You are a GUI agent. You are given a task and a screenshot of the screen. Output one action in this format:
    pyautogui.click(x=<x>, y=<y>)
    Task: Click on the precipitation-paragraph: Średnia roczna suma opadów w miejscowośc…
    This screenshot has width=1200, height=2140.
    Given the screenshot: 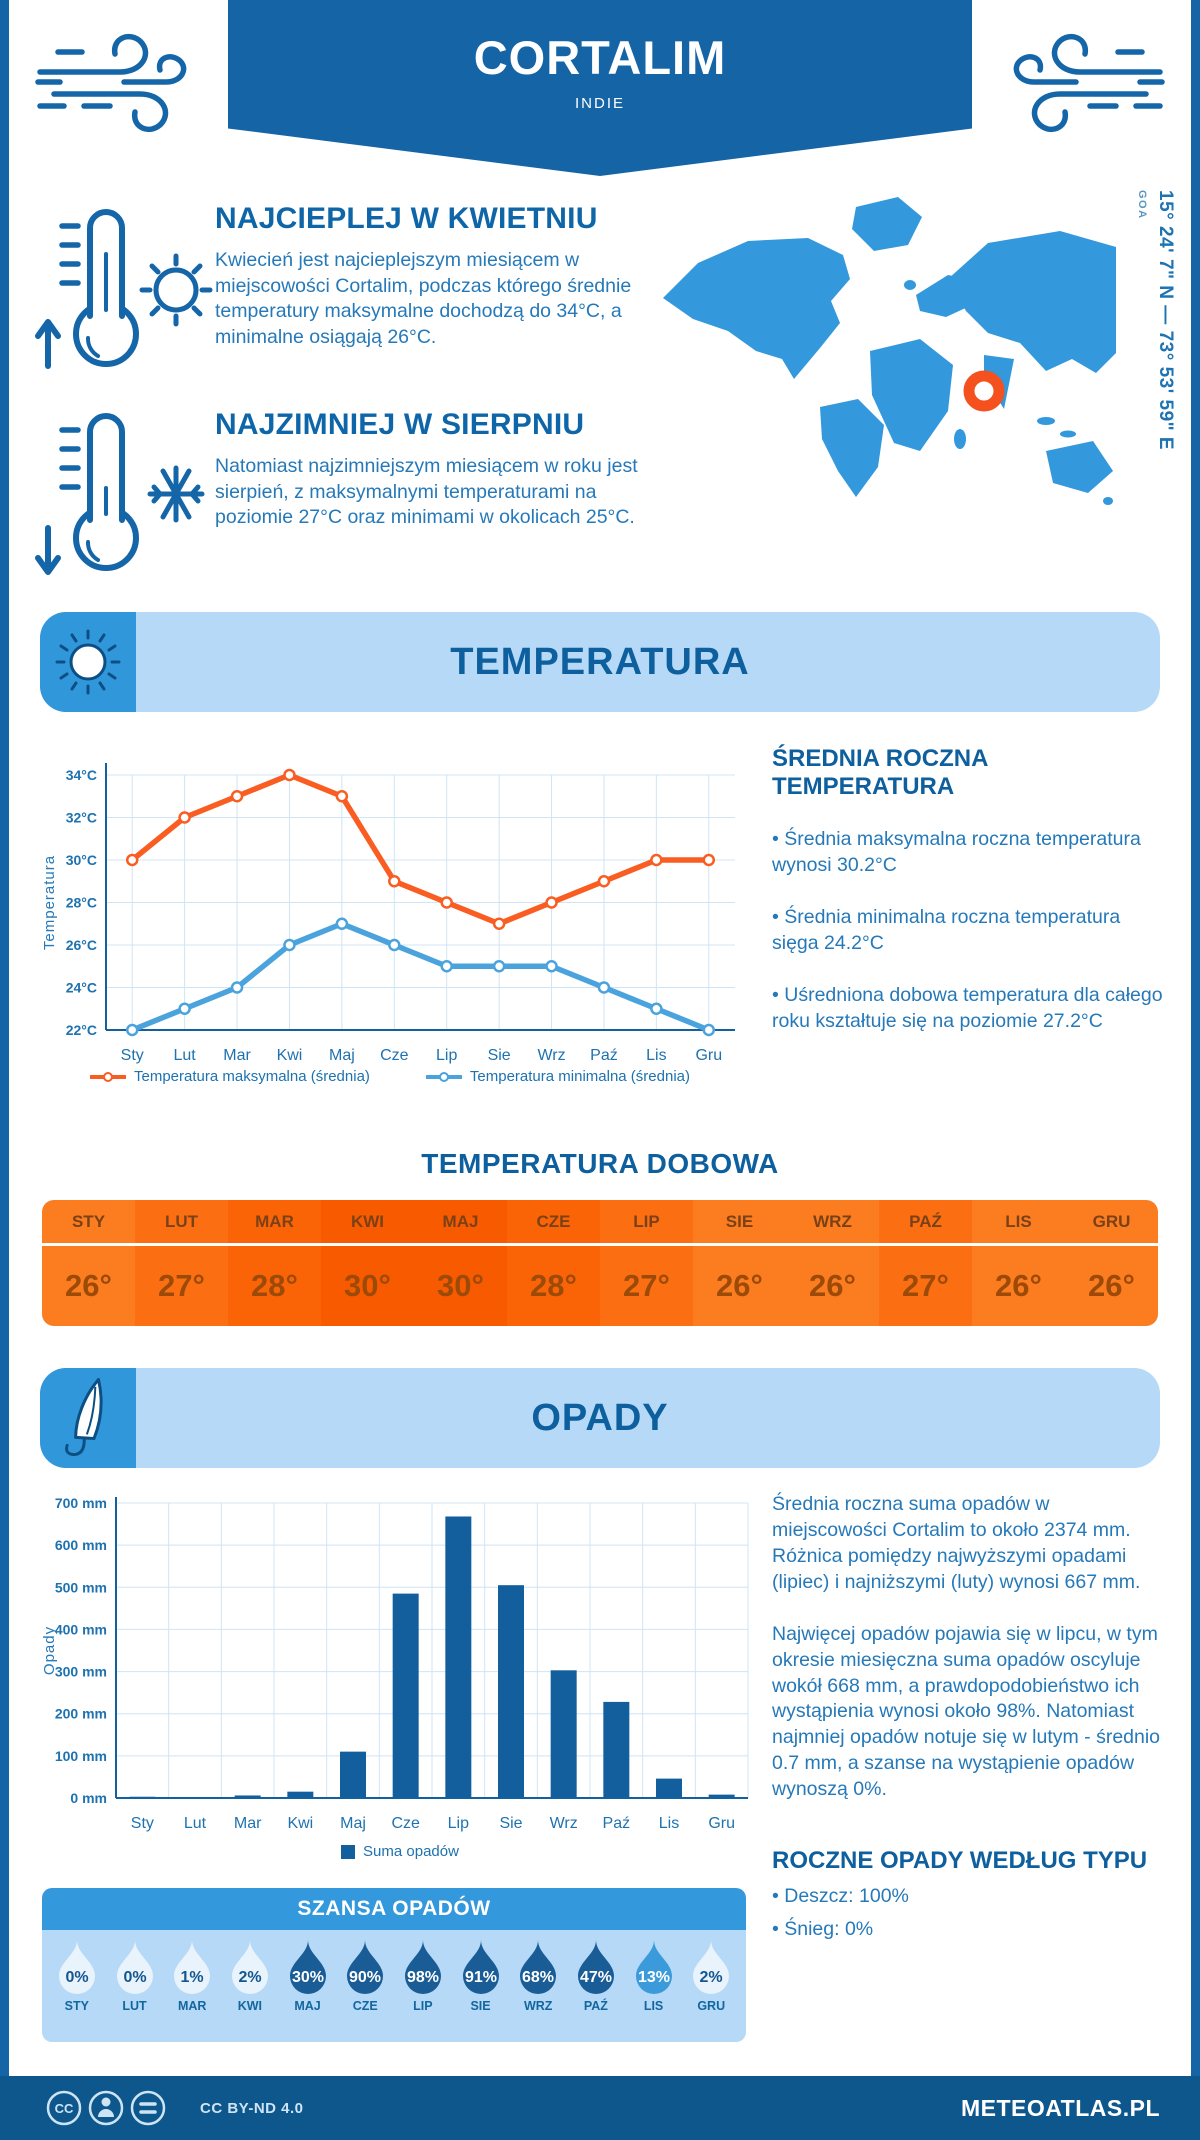 What is the action you would take?
    pyautogui.click(x=956, y=1543)
    